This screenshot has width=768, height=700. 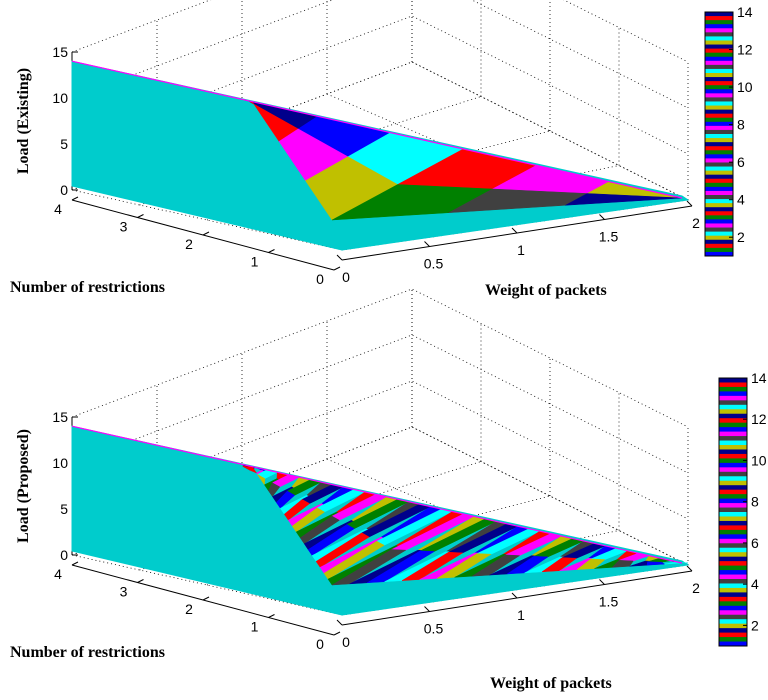 I want to click on y-tick-label: 3, so click(x=124, y=592).